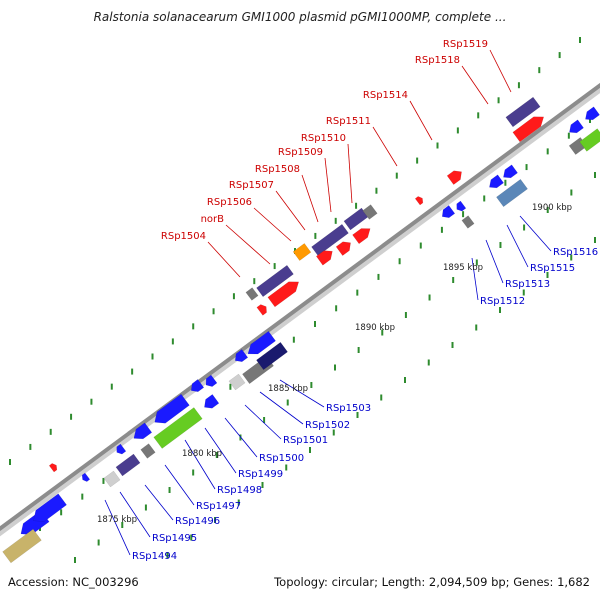  I want to click on scale-label: 1880 kbp, so click(202, 454).